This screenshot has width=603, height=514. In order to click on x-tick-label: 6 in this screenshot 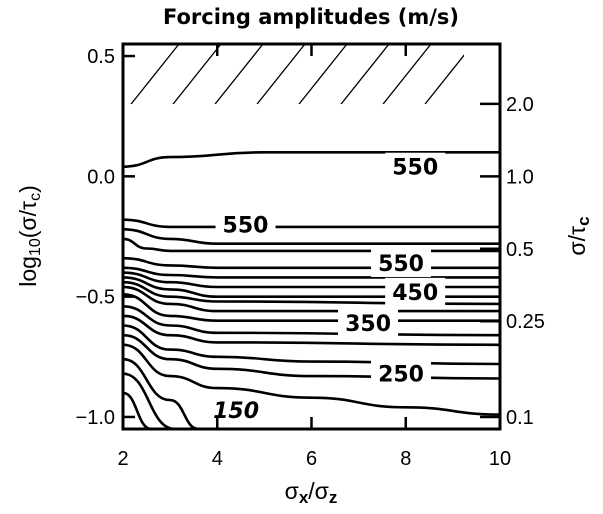, I will do `click(311, 459)`.